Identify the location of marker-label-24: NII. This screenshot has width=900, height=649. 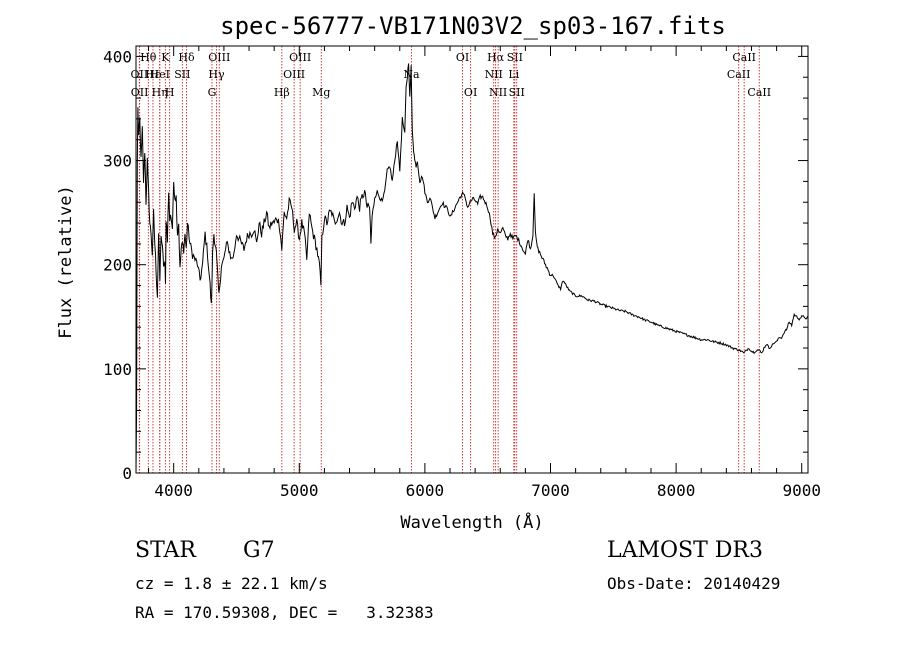
(498, 92).